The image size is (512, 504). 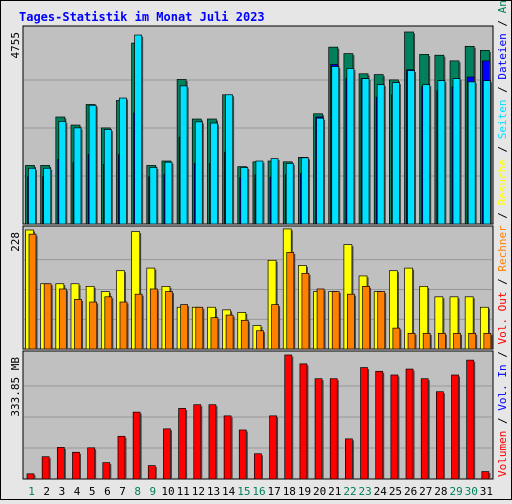 I want to click on day-label: 13, so click(x=213, y=491).